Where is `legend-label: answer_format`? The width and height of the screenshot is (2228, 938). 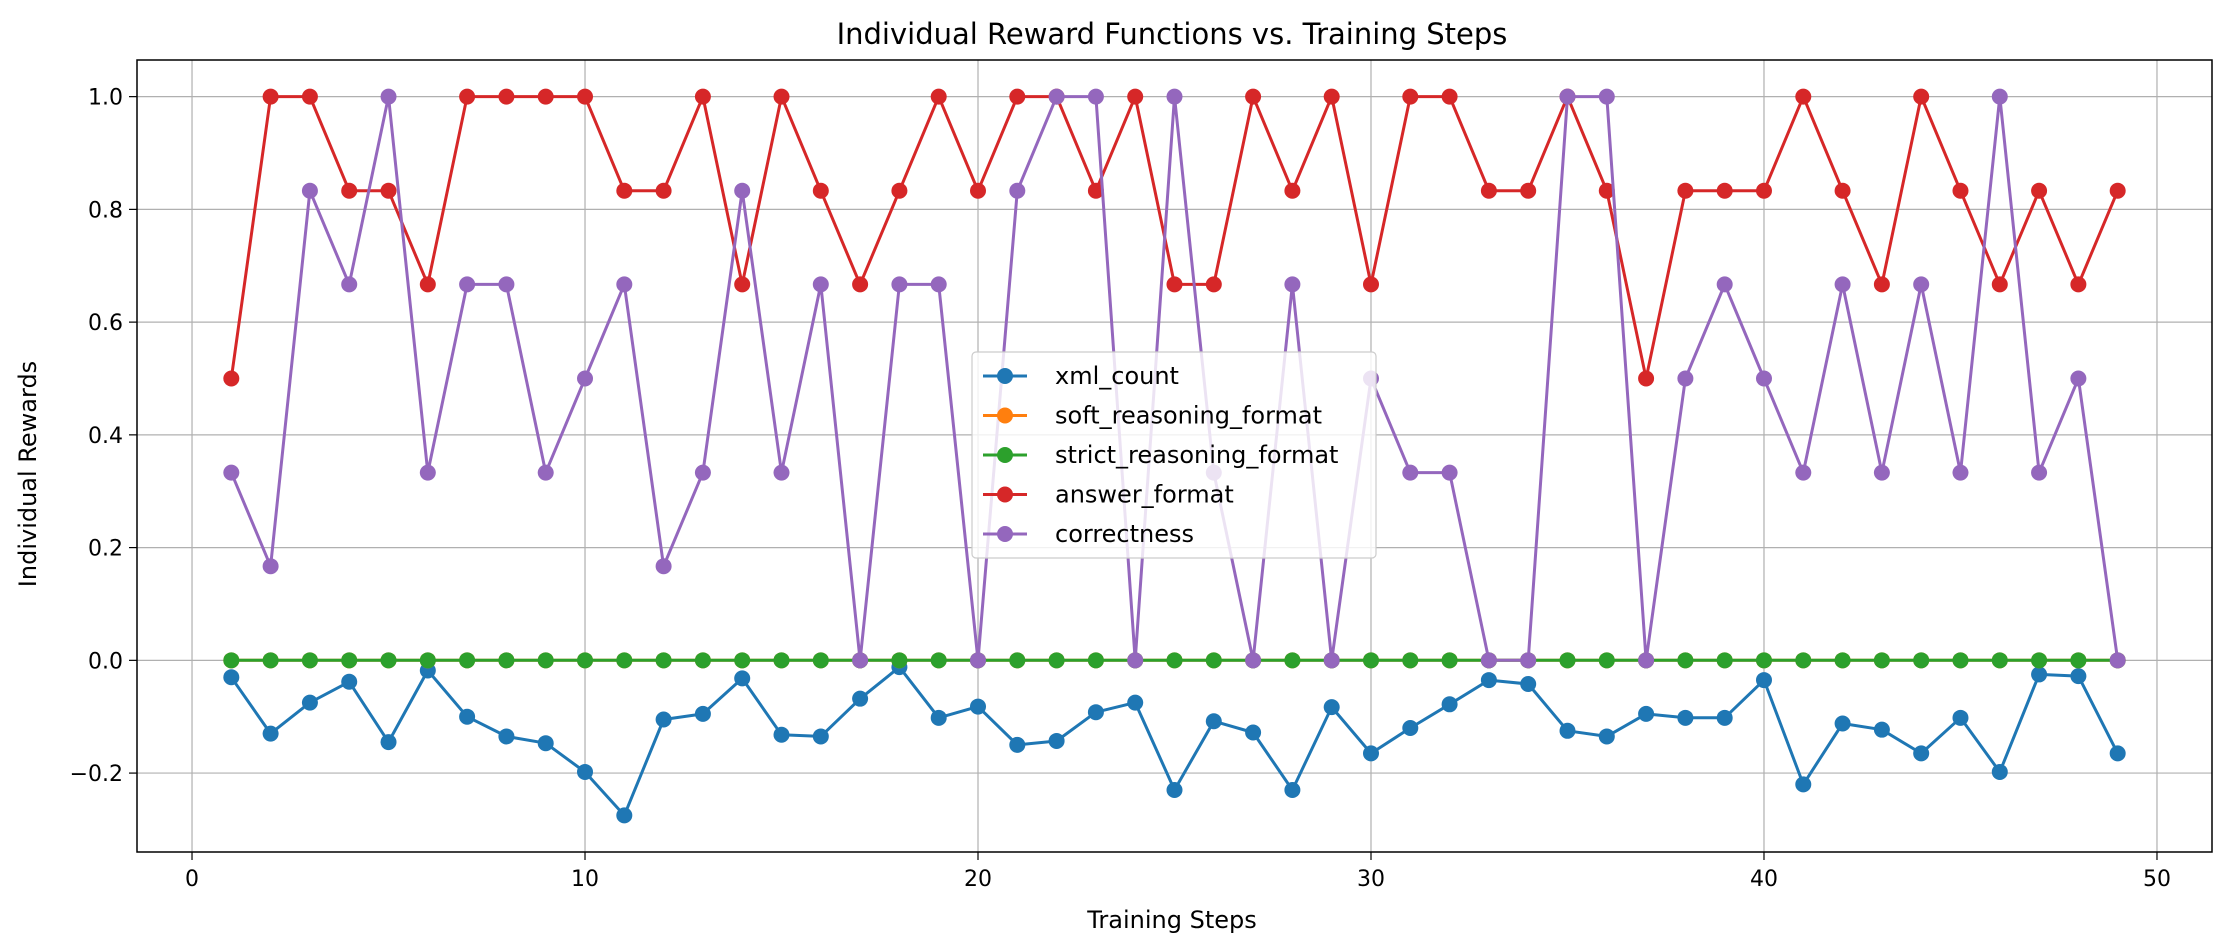 legend-label: answer_format is located at coordinates (1144, 495).